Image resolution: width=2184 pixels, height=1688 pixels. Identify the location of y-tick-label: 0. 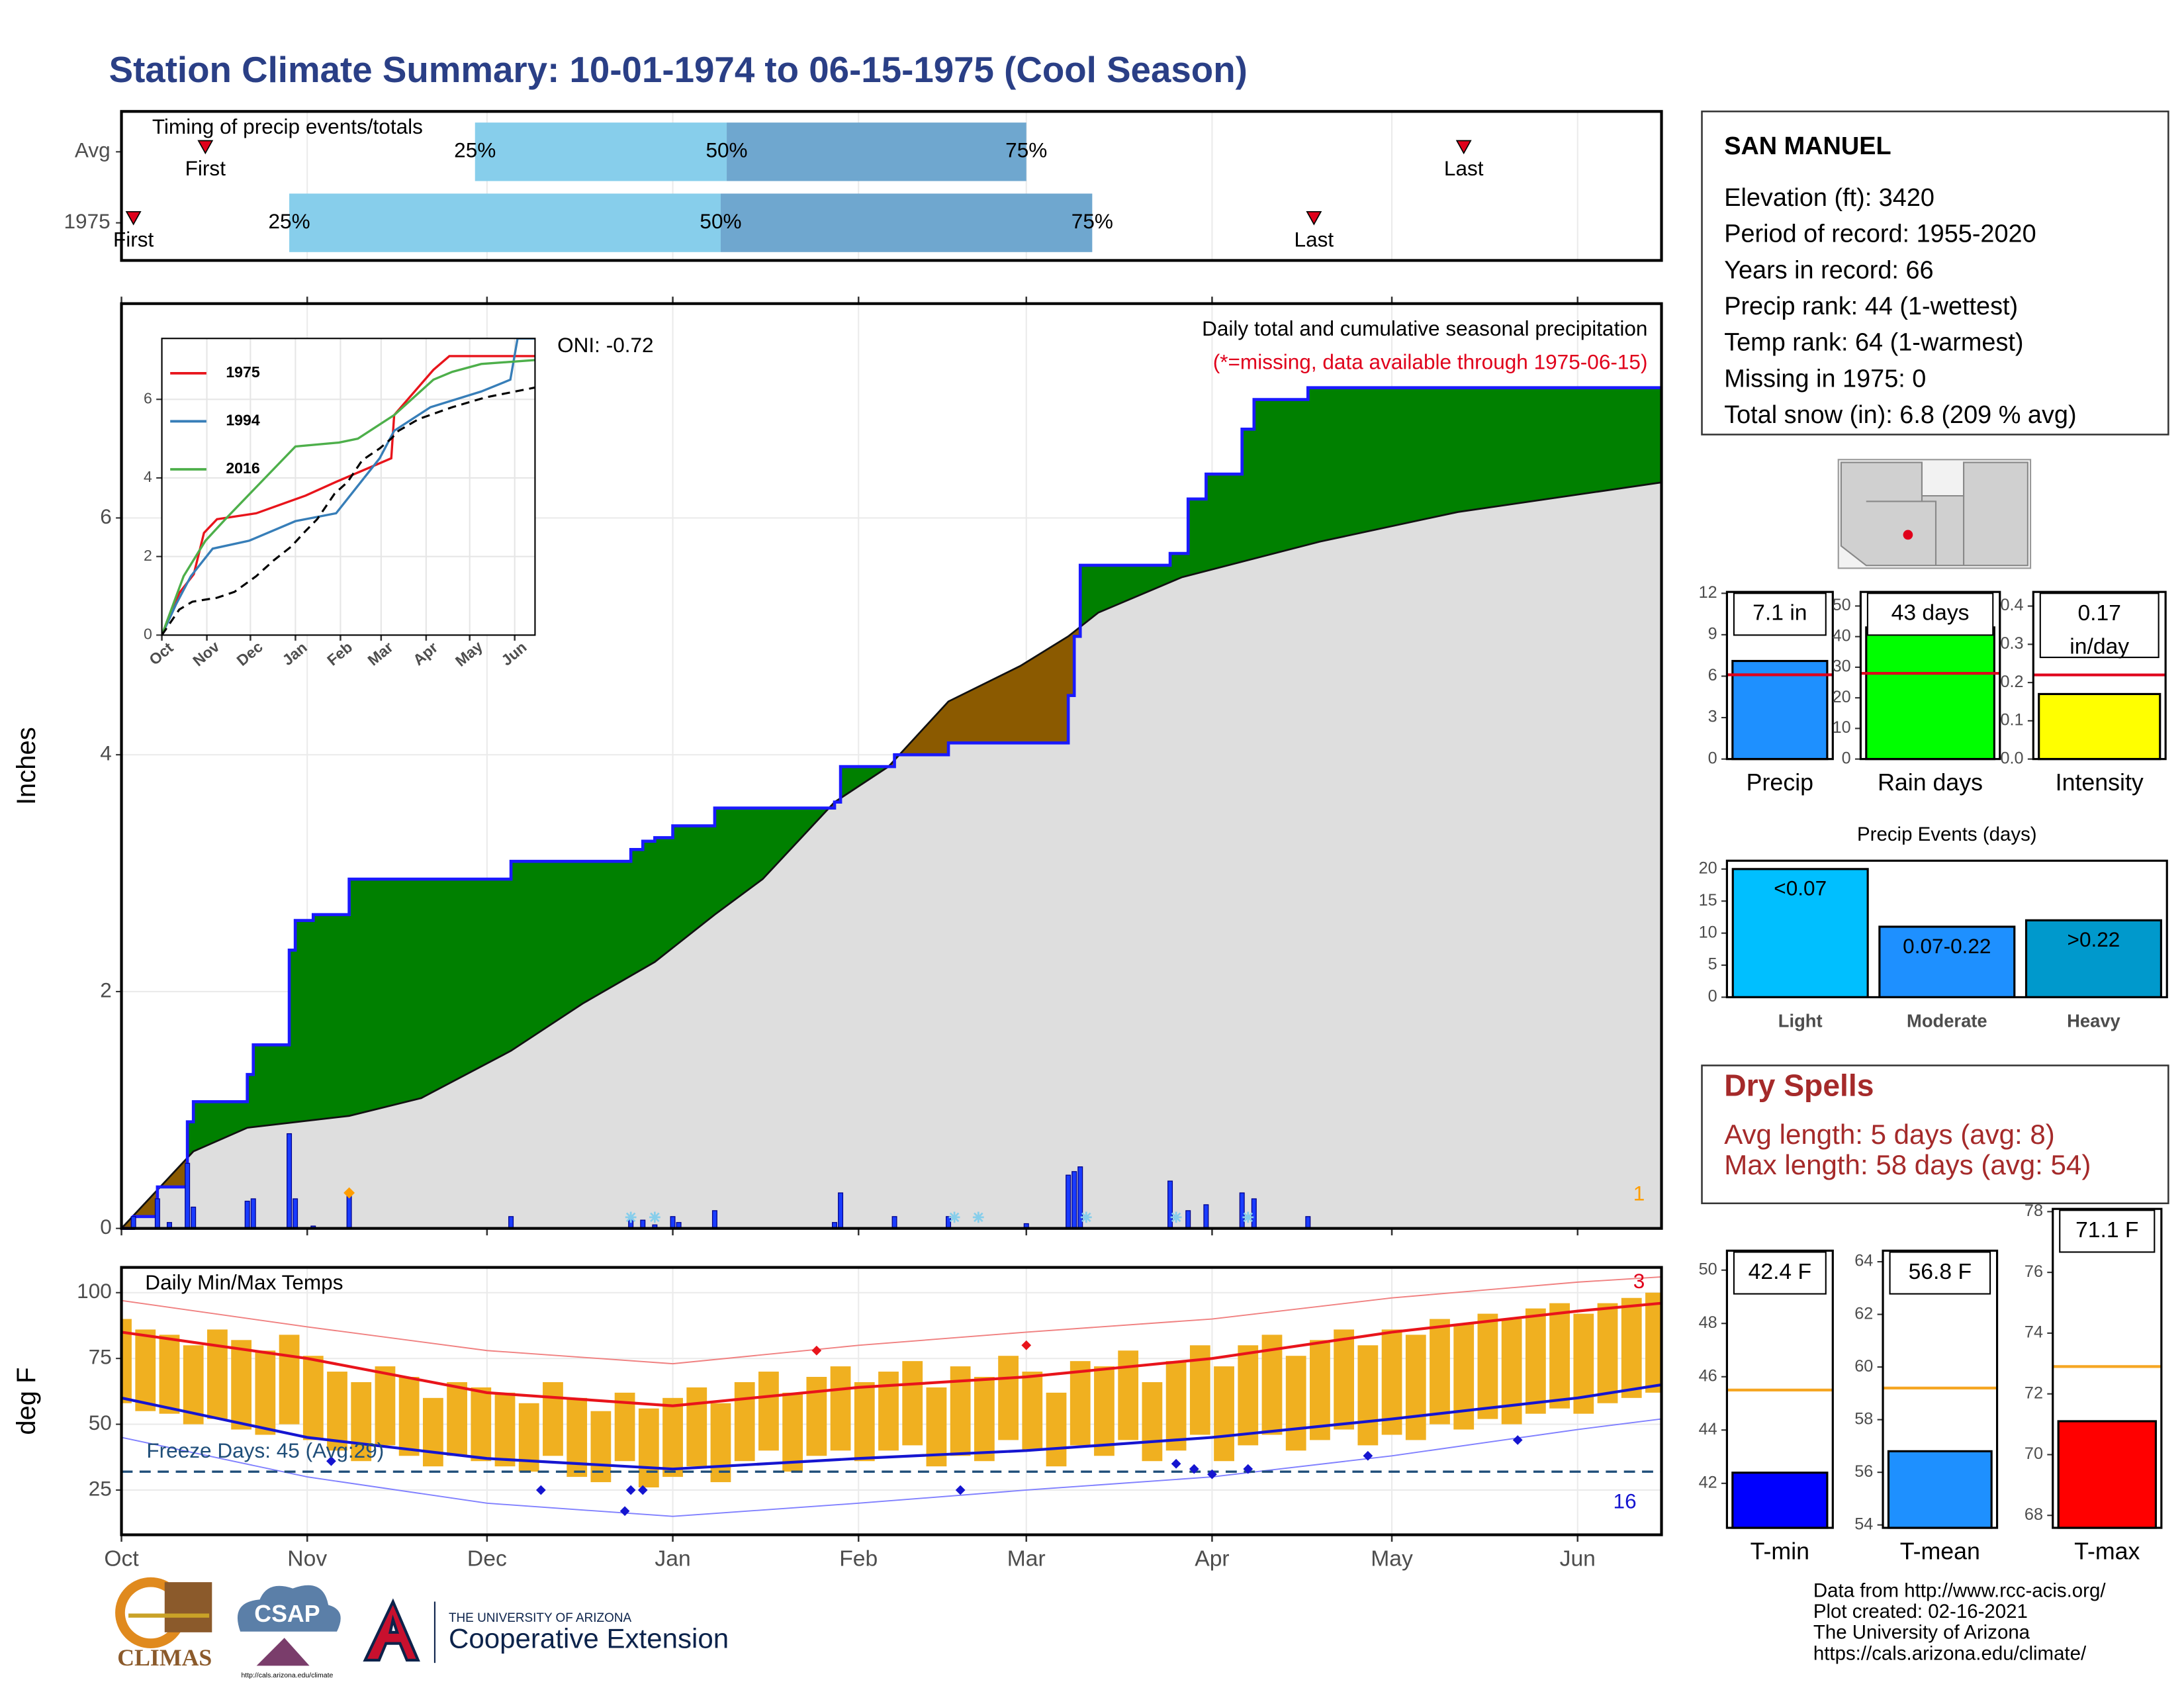
(106, 1227).